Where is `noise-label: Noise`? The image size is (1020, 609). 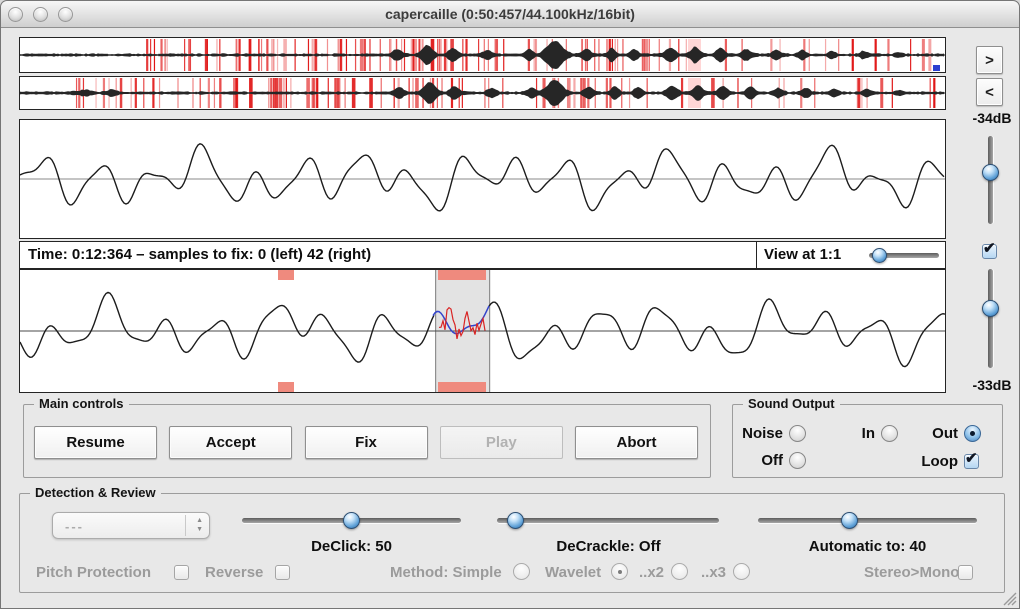 noise-label: Noise is located at coordinates (762, 433).